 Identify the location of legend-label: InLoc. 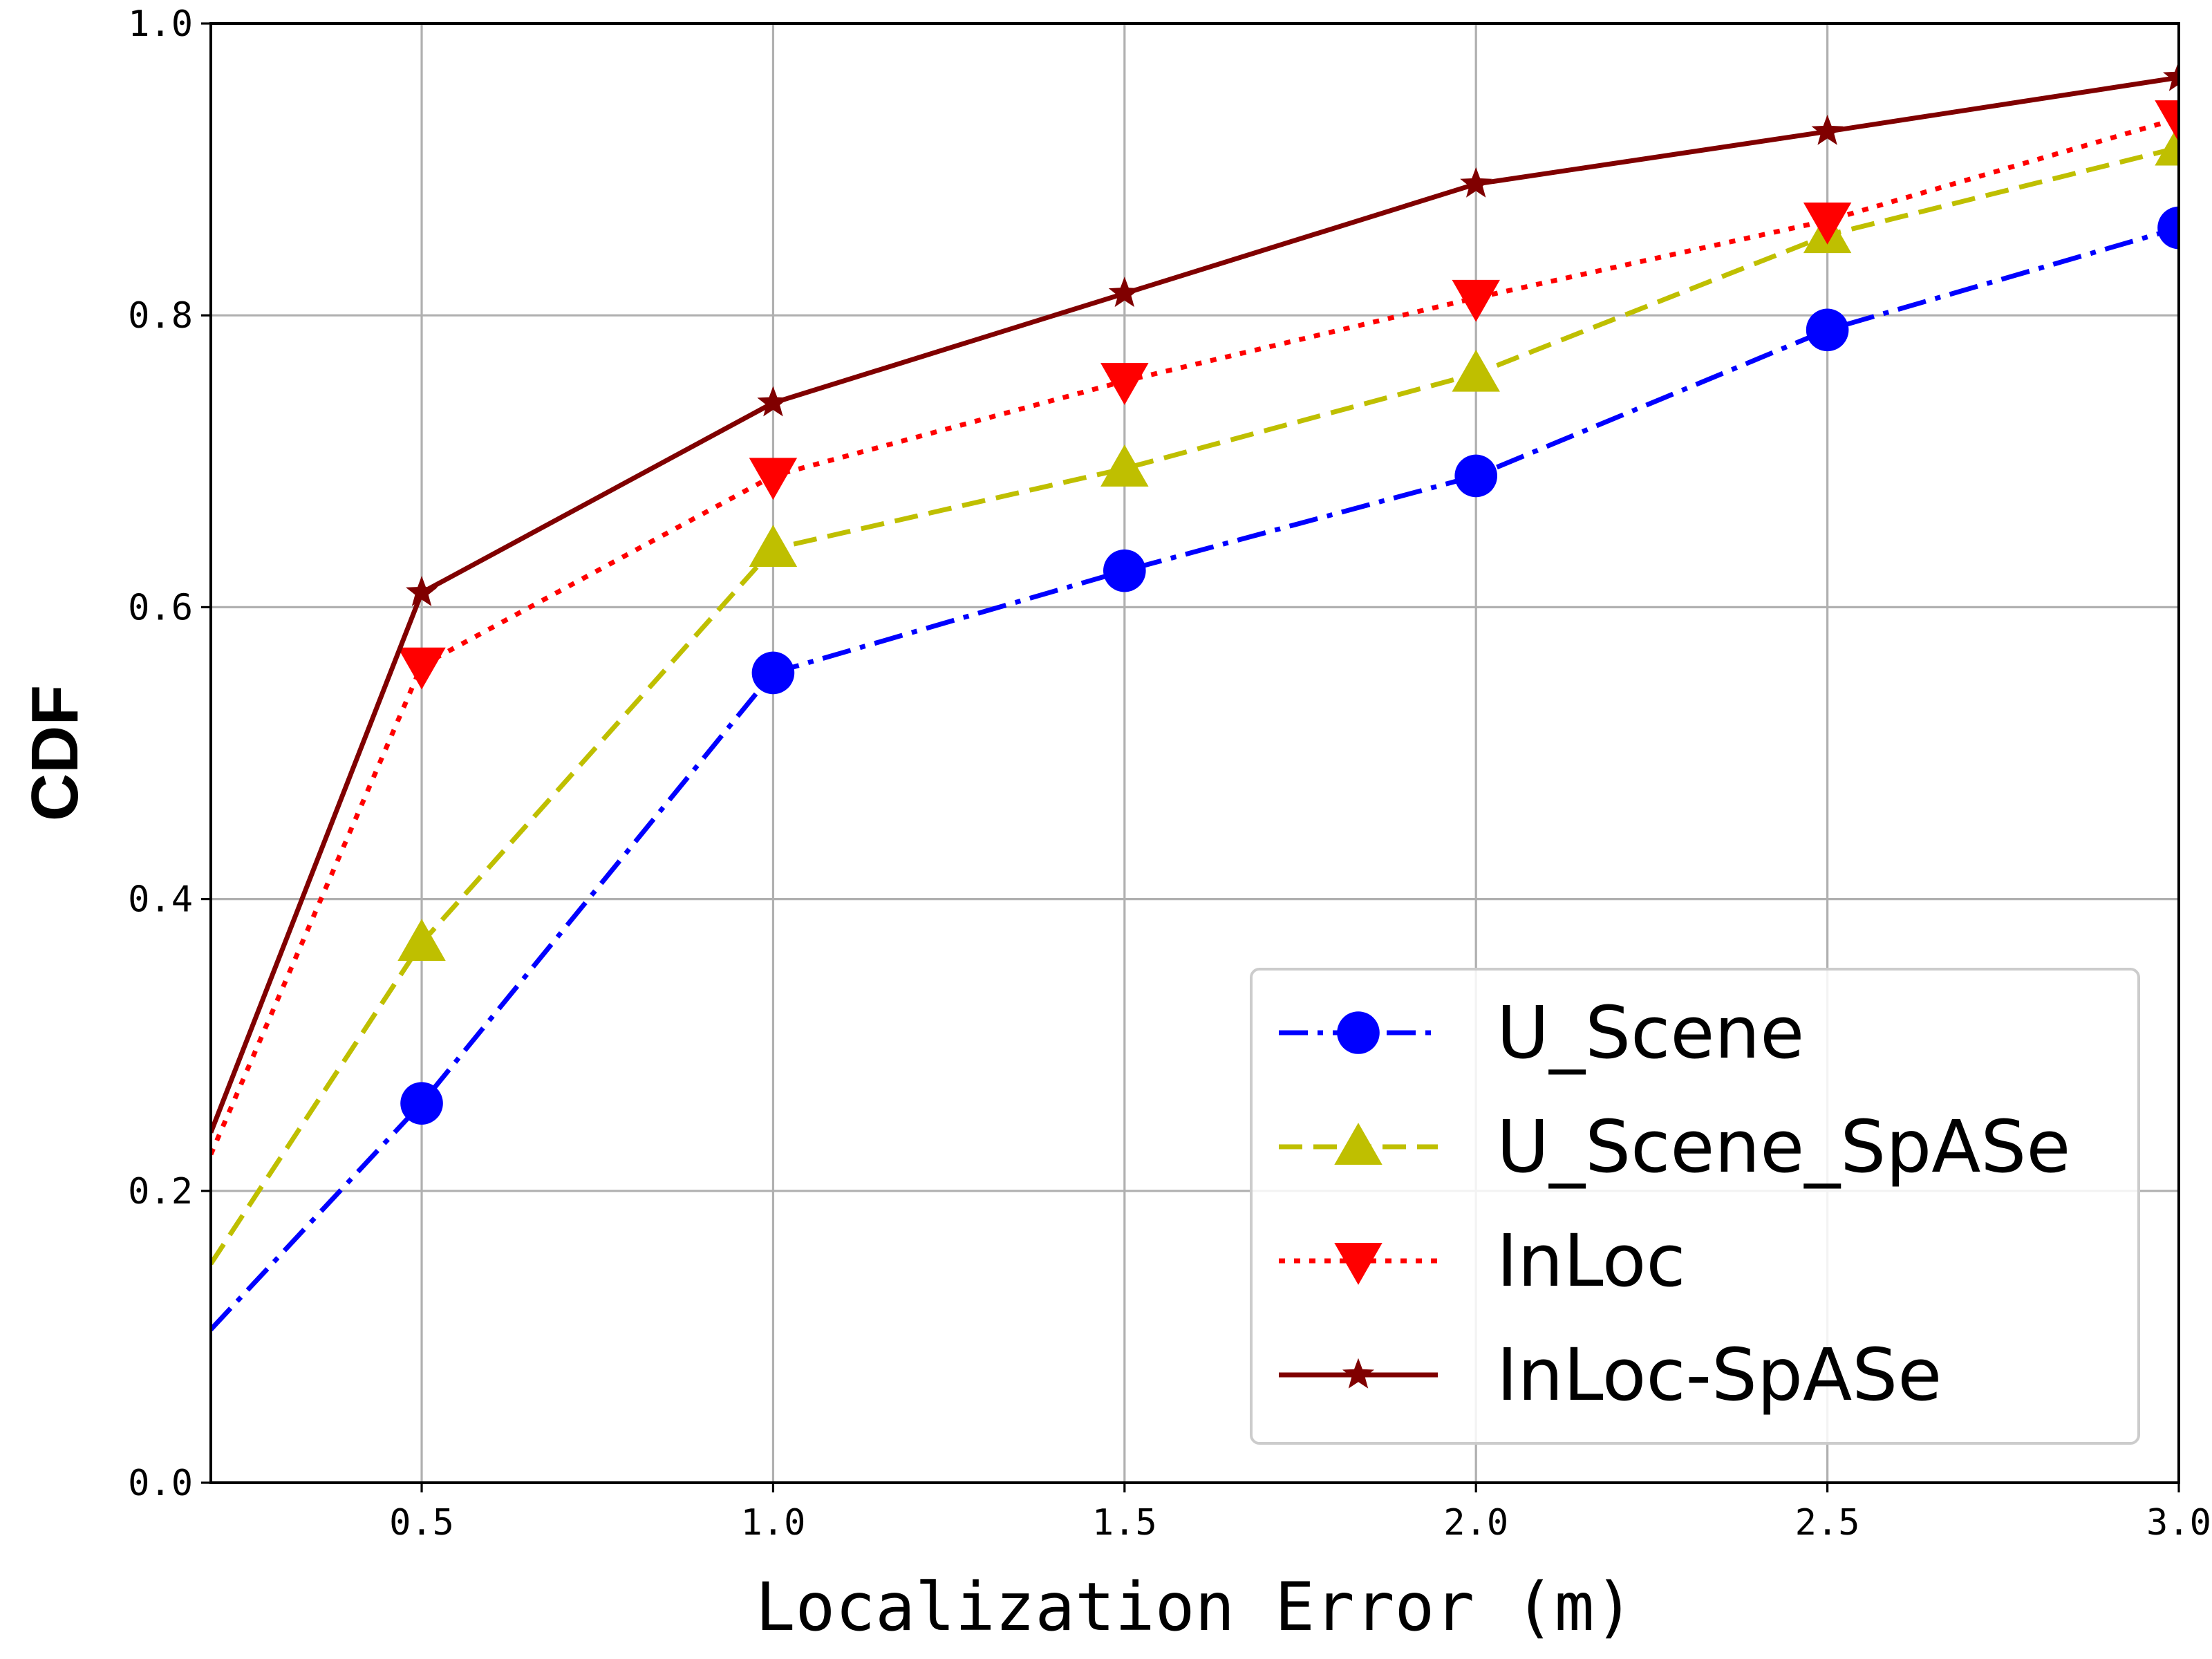
(1591, 1261).